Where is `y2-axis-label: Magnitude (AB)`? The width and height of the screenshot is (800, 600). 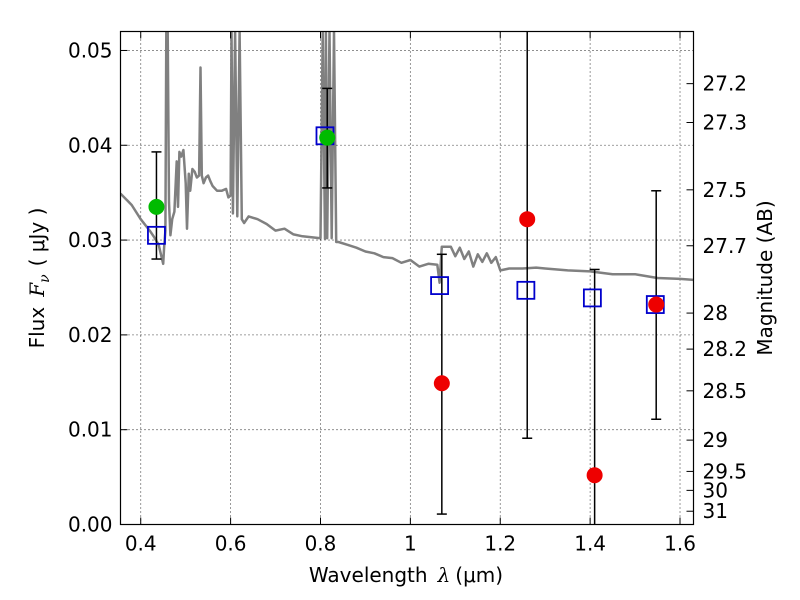 y2-axis-label: Magnitude (AB) is located at coordinates (765, 277).